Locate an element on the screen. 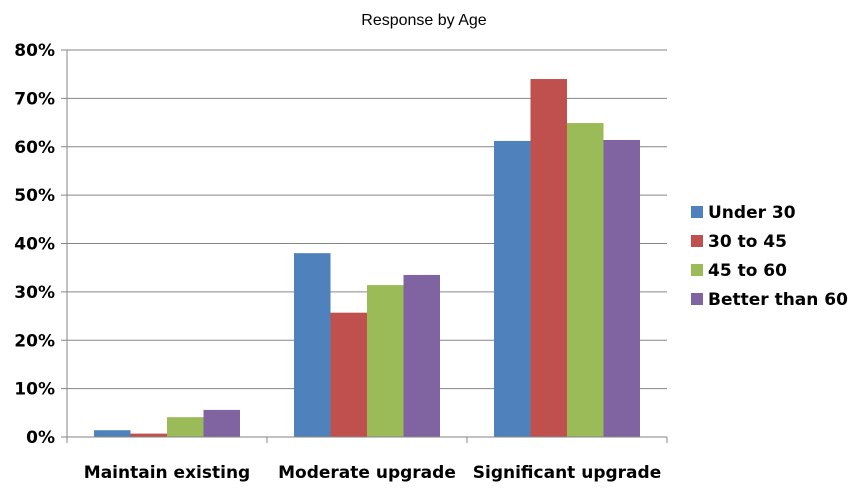  x-category-label: Significant upgrade is located at coordinates (567, 473).